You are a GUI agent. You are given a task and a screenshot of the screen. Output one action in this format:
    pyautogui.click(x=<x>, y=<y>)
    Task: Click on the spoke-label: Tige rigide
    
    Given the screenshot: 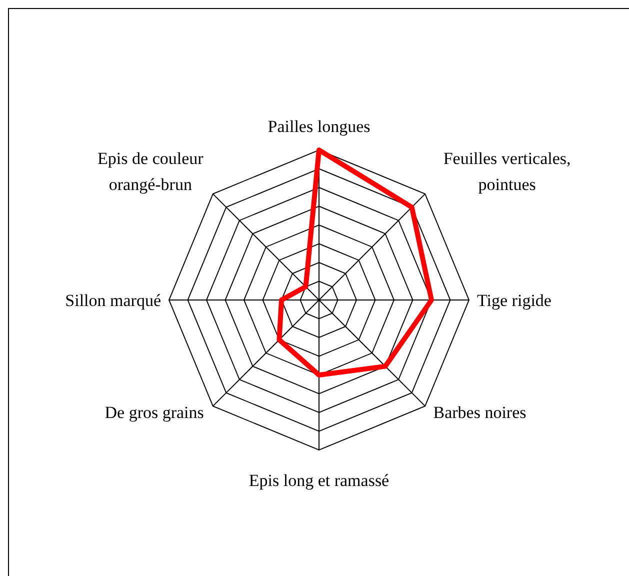 What is the action you would take?
    pyautogui.click(x=514, y=300)
    